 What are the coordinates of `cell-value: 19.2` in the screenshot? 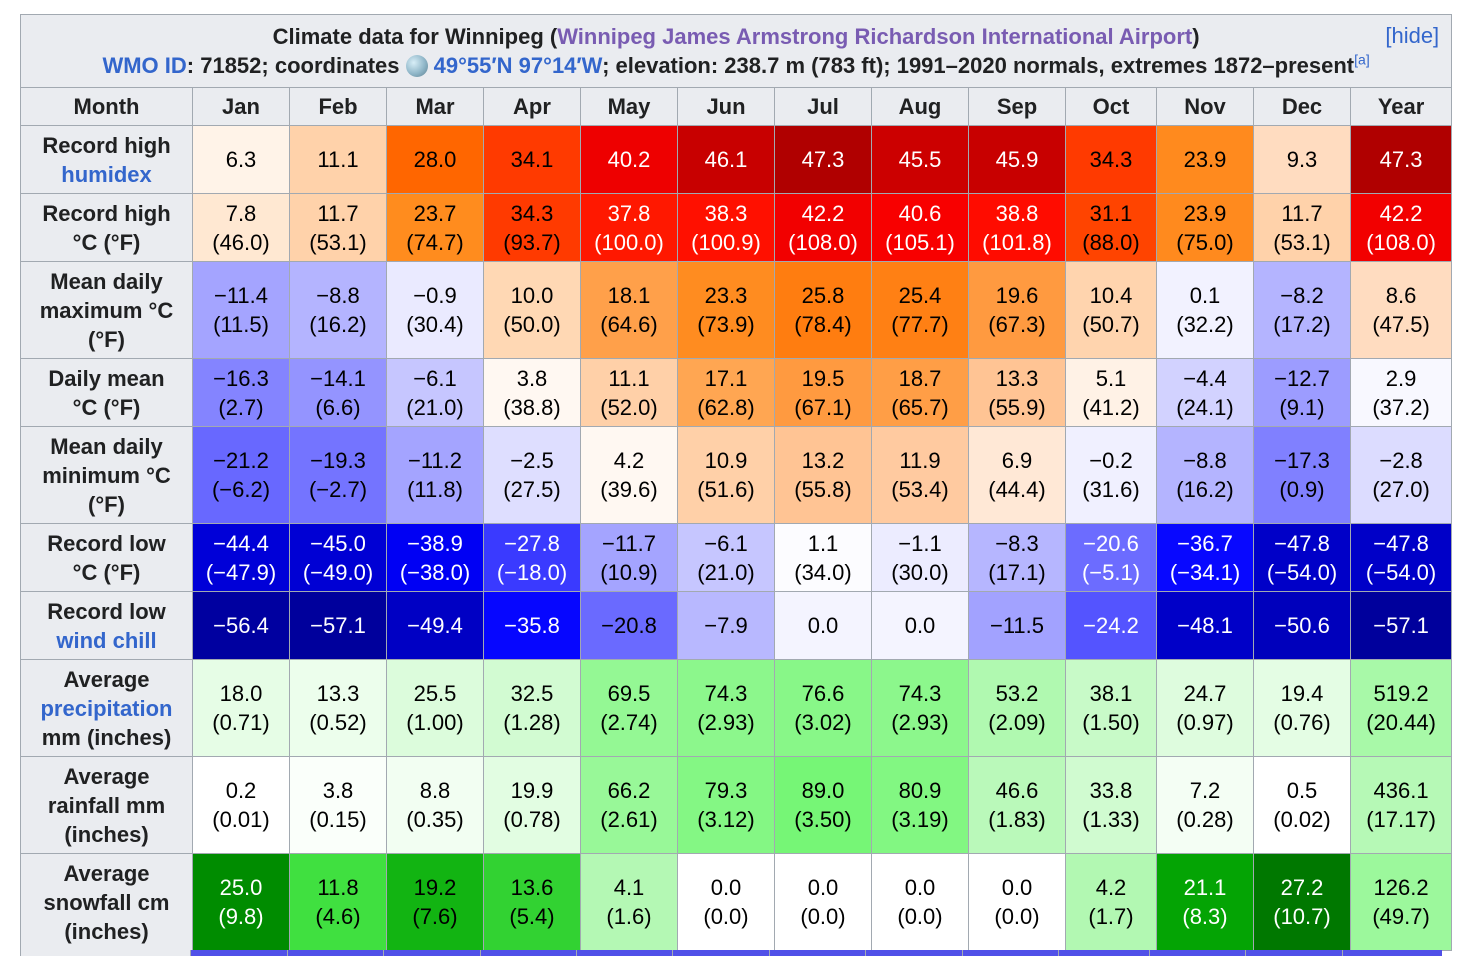 It's located at (435, 887).